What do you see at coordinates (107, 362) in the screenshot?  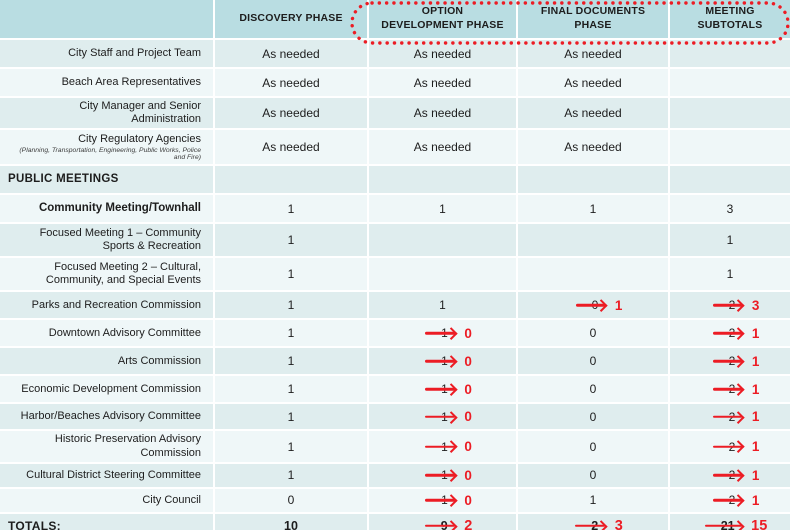 I see `row-label: Arts Commission` at bounding box center [107, 362].